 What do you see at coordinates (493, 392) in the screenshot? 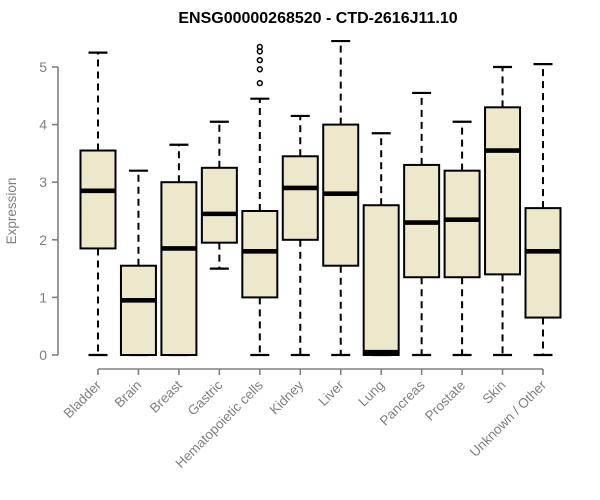
I see `x-tick-label-skin: Skin` at bounding box center [493, 392].